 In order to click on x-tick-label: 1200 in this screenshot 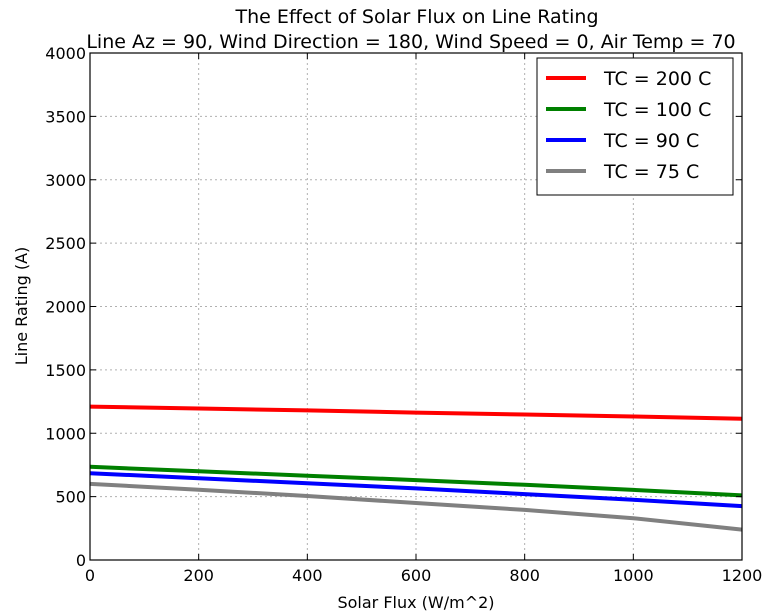, I will do `click(742, 575)`.